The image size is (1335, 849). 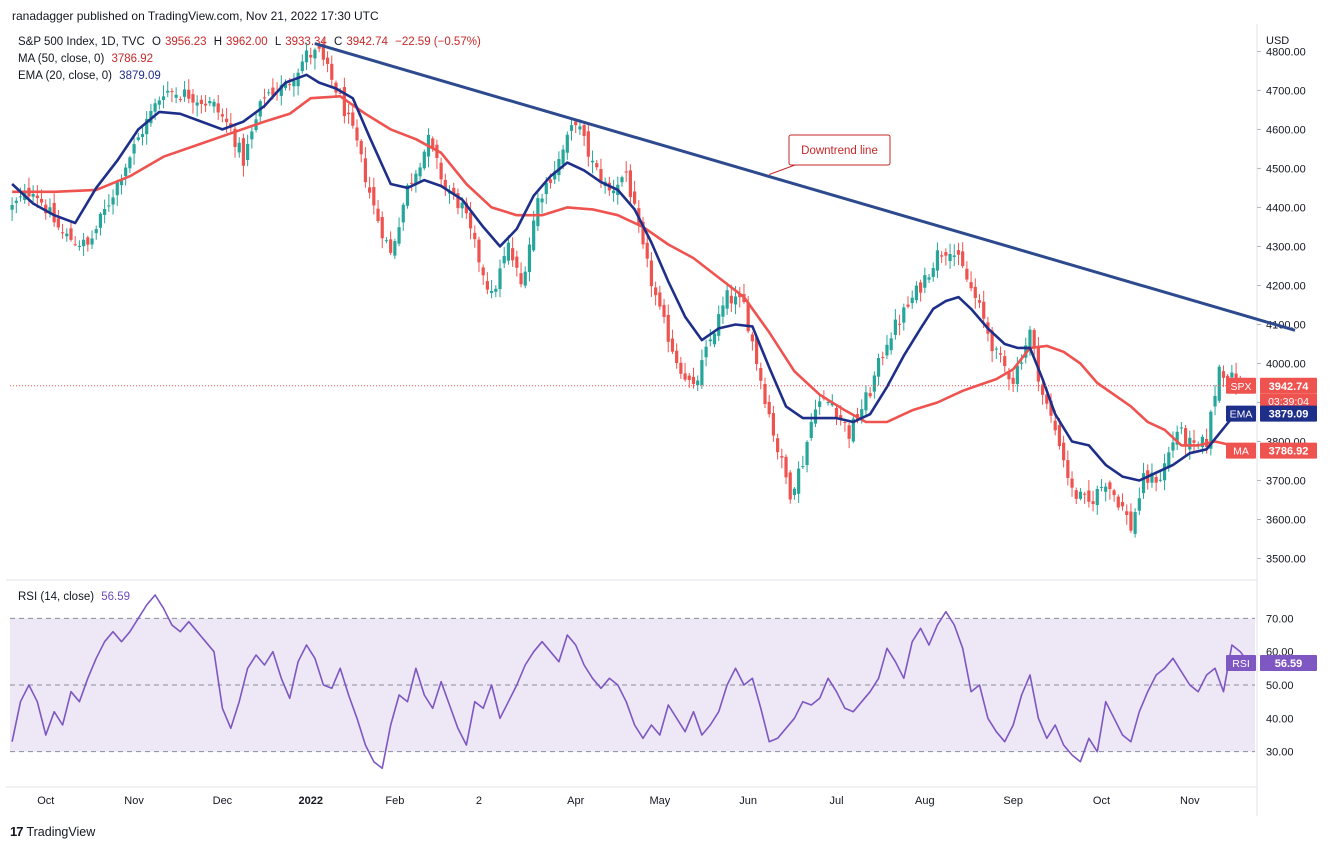 I want to click on time-tick-label: Sep, so click(x=1013, y=801).